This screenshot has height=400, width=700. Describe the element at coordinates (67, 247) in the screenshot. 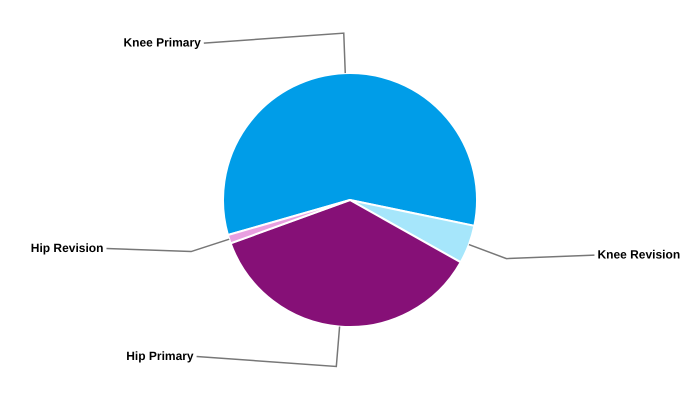

I see `slice-label: Hip Revision` at that location.